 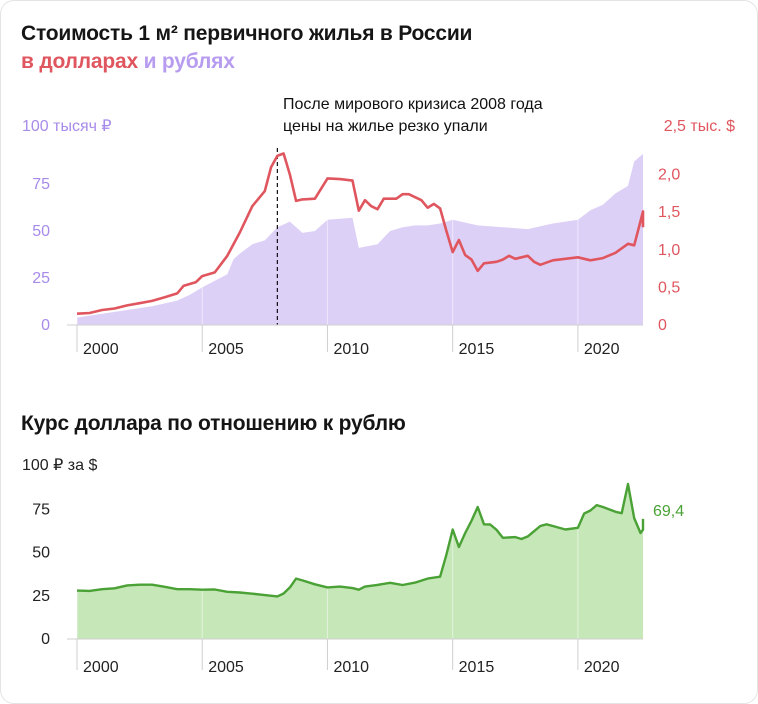 I want to click on y-tick-label: 50, so click(x=41, y=553).